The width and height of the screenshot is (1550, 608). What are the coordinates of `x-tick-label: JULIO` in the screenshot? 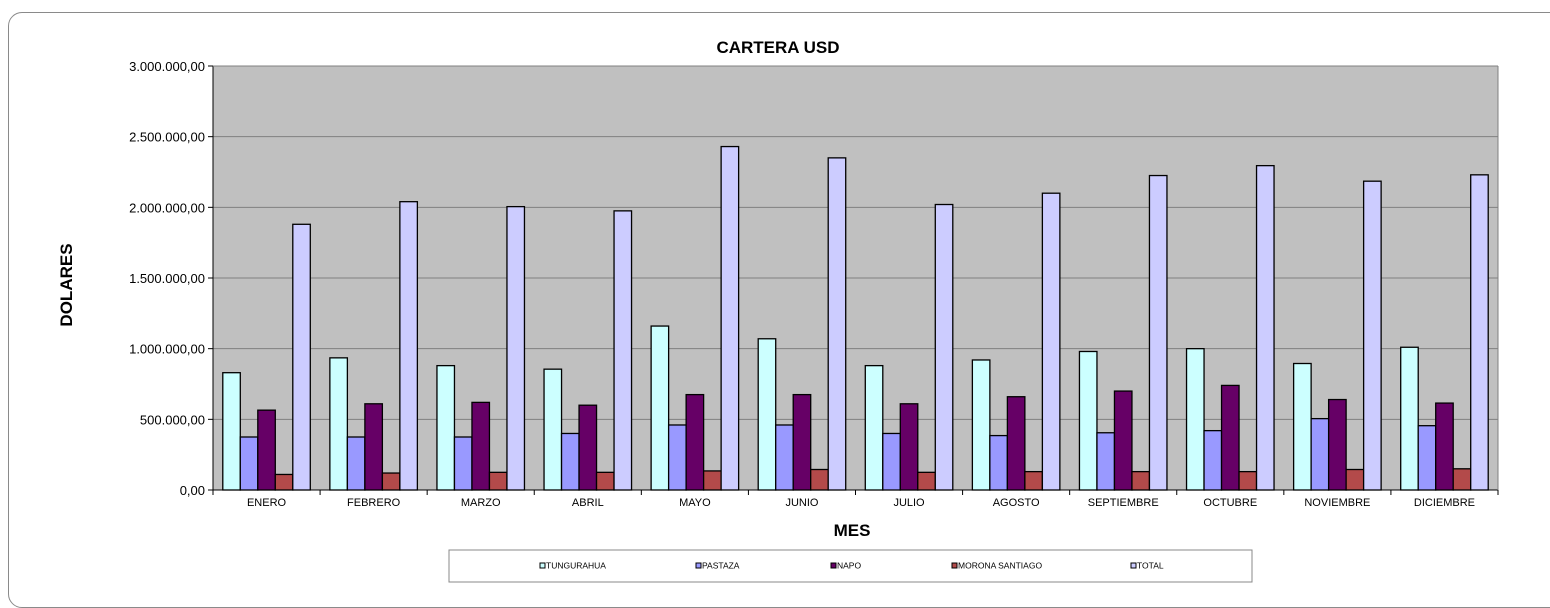 It's located at (909, 503).